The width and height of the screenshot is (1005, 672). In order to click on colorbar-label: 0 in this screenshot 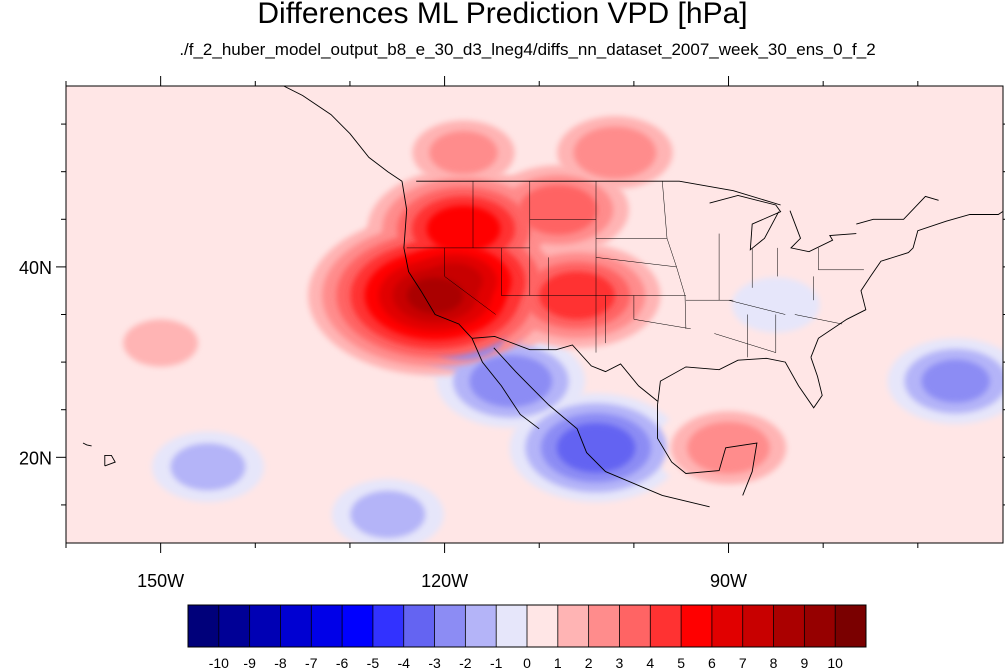, I will do `click(527, 663)`.